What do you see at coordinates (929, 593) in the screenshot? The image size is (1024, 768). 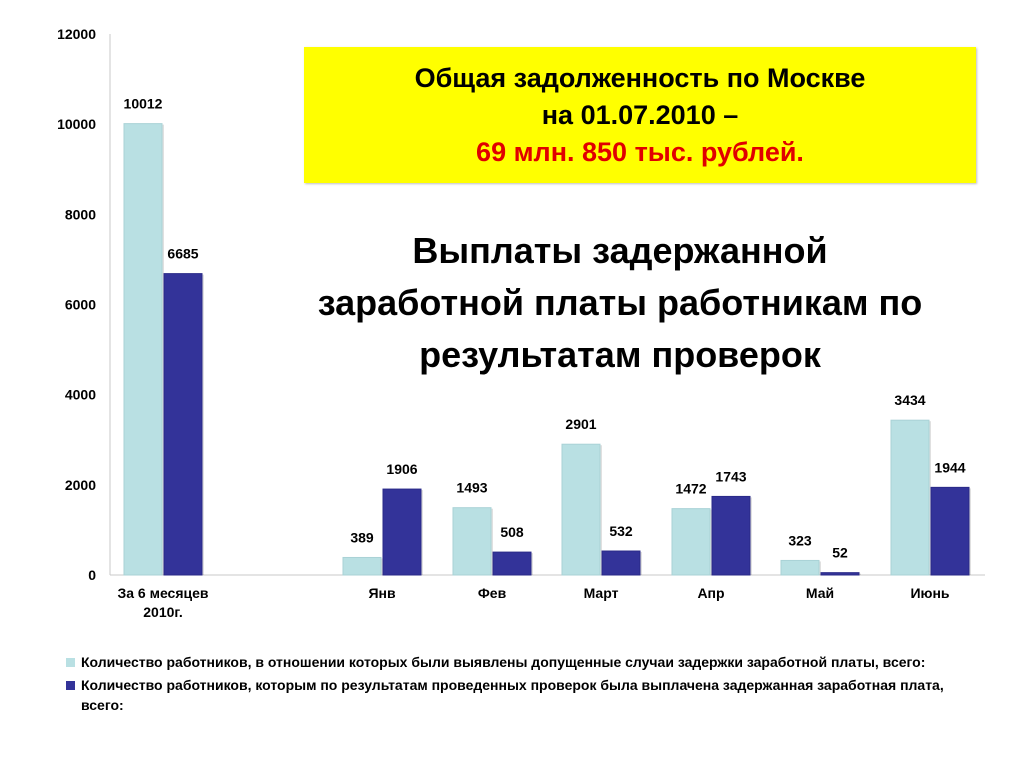 I see `x-category-label: Июнь` at bounding box center [929, 593].